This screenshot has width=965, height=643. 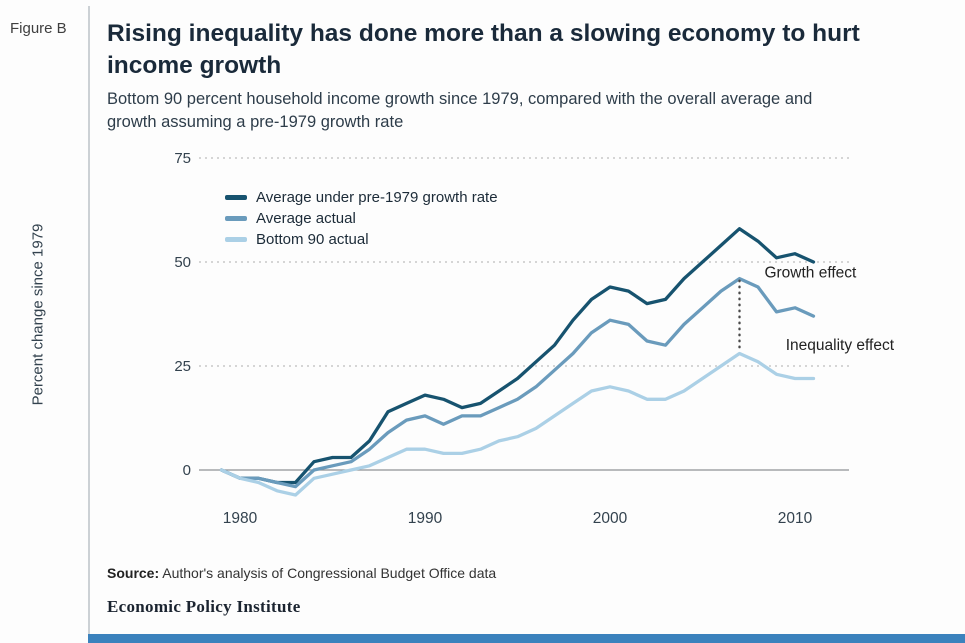 I want to click on legend-swatch-light, so click(x=236, y=239).